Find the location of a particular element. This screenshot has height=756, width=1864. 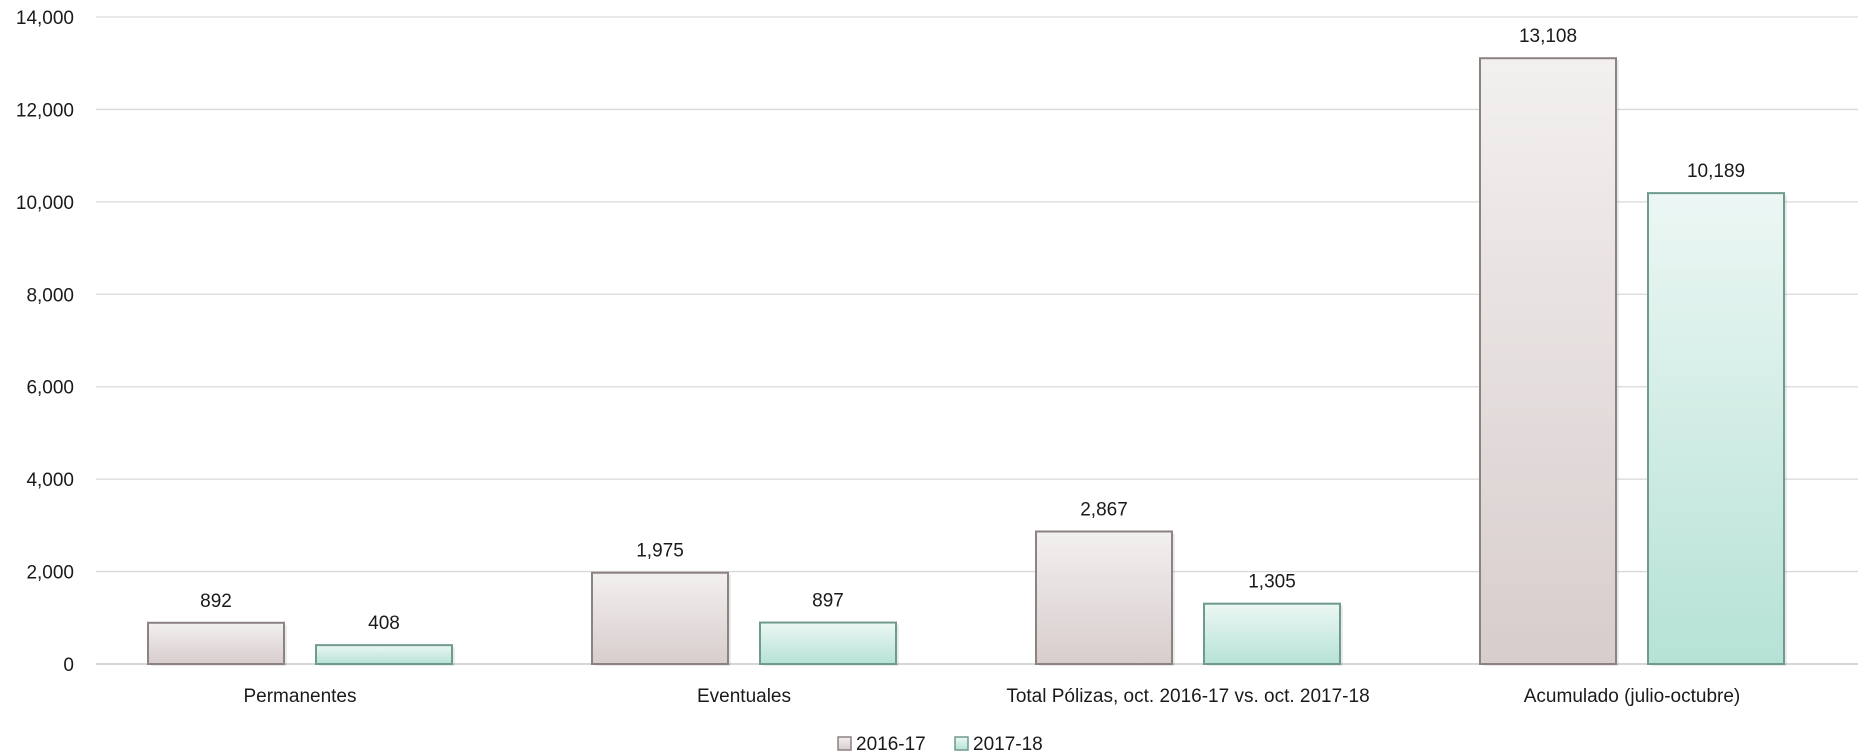

y-tick-label: 0 is located at coordinates (68, 665).